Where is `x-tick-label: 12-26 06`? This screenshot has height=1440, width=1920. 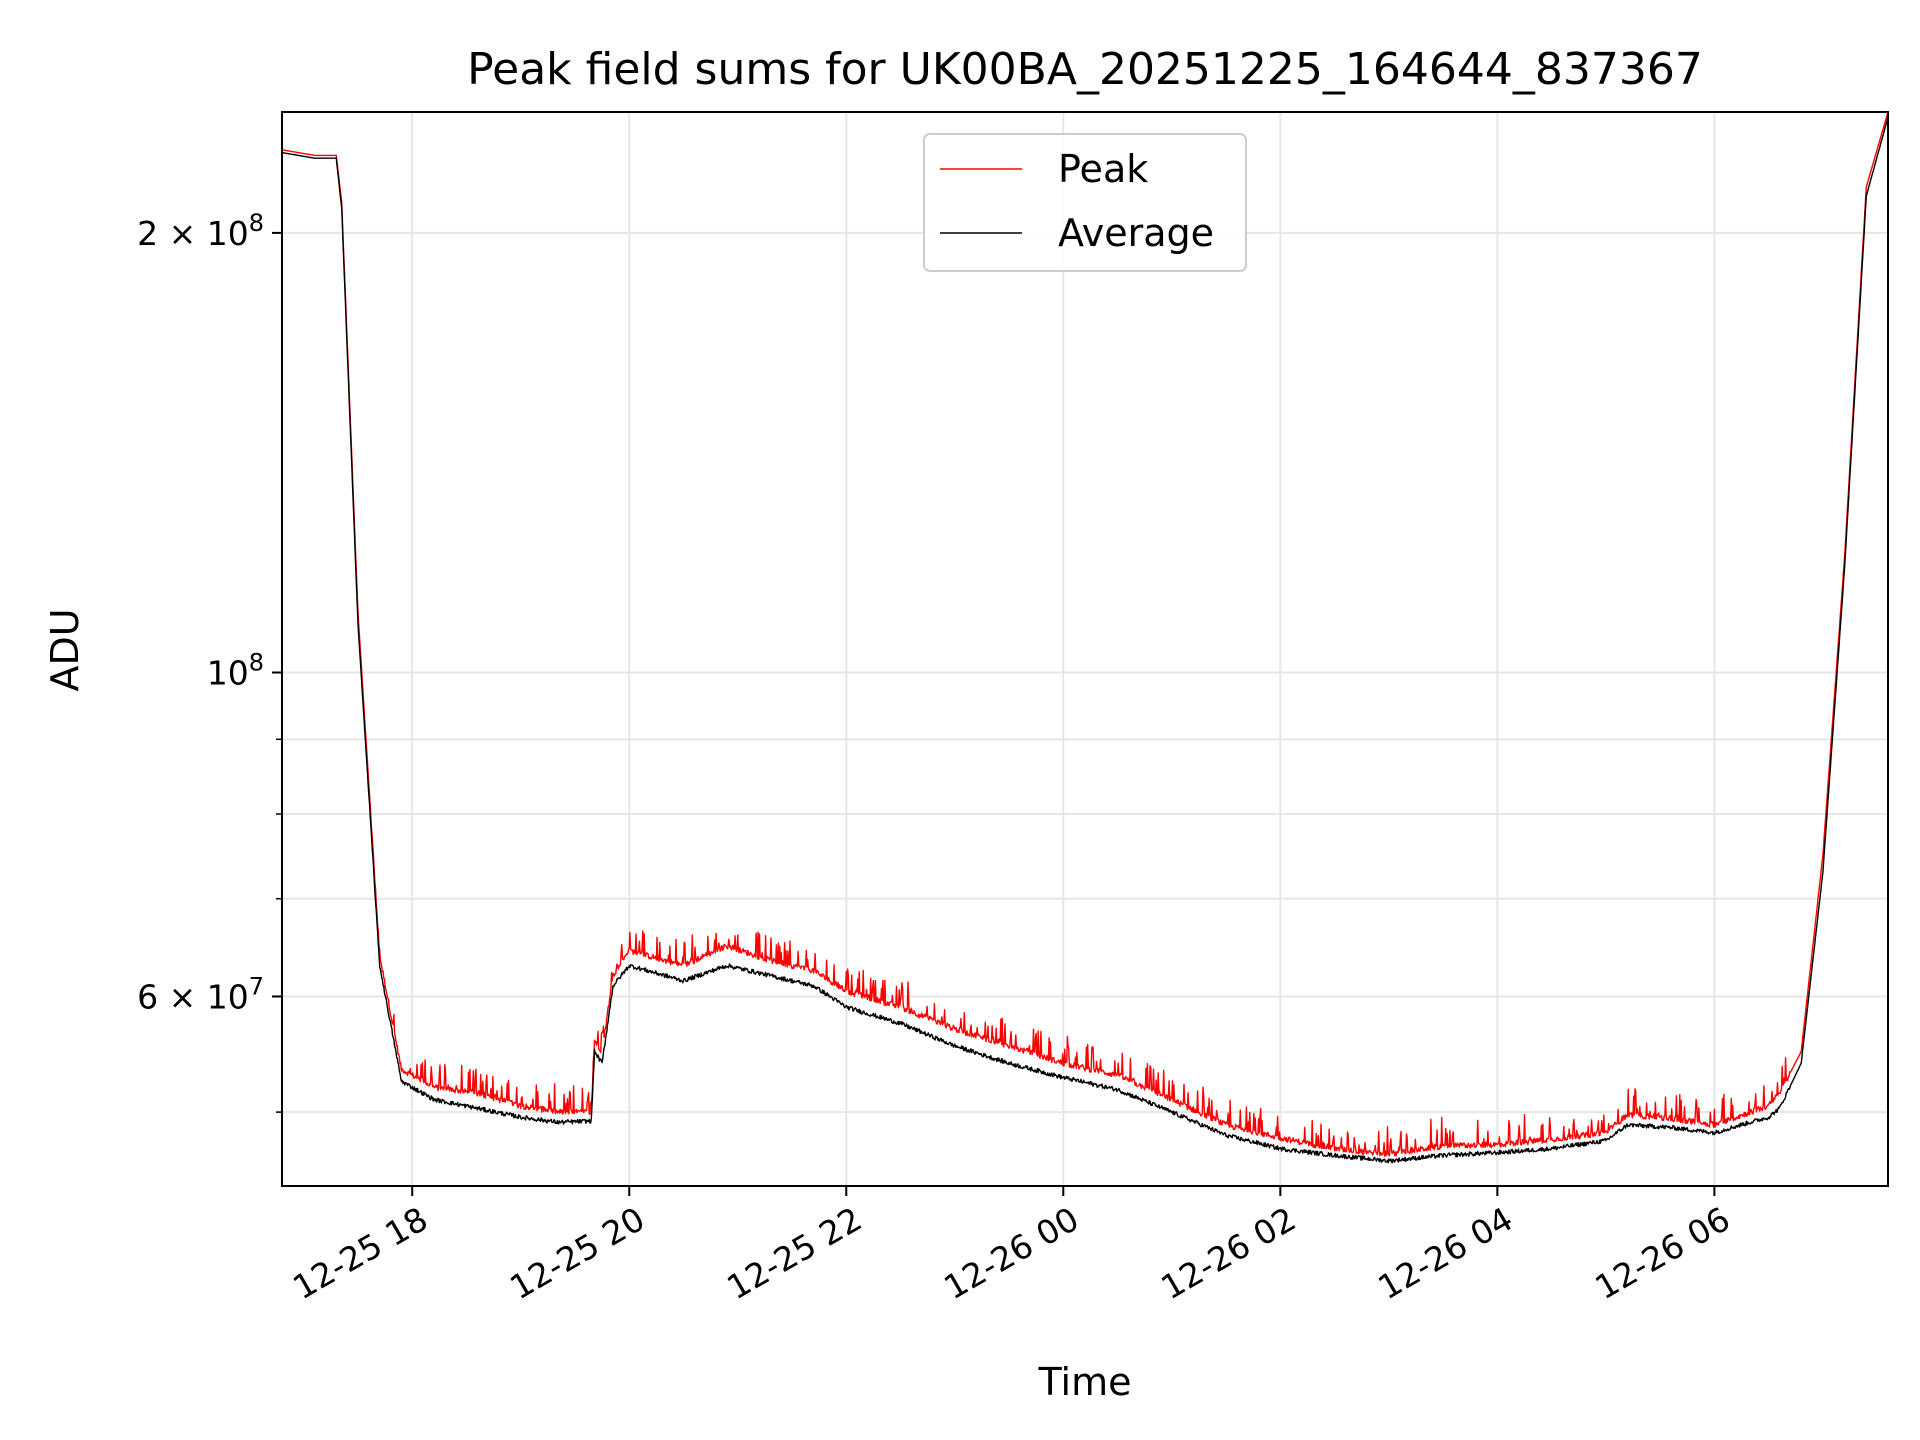
x-tick-label: 12-26 06 is located at coordinates (1662, 1253).